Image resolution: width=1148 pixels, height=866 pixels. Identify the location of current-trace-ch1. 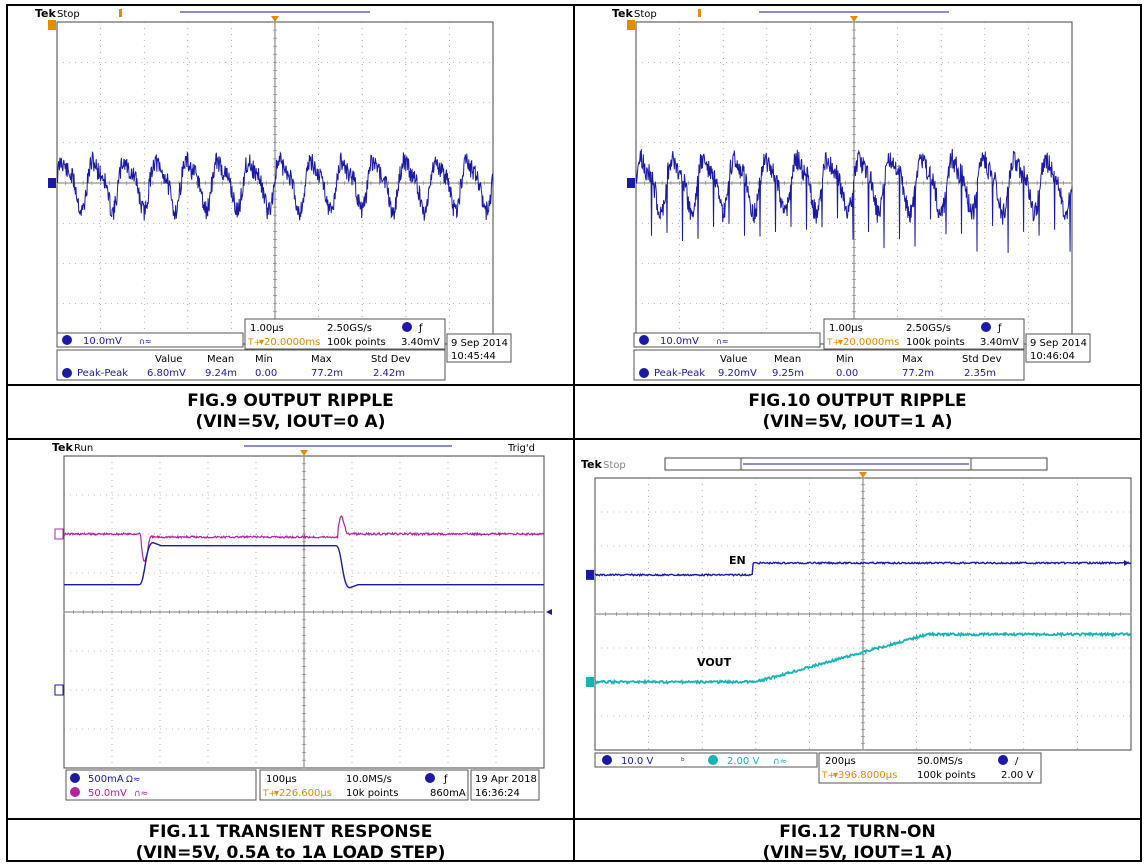
(304, 565).